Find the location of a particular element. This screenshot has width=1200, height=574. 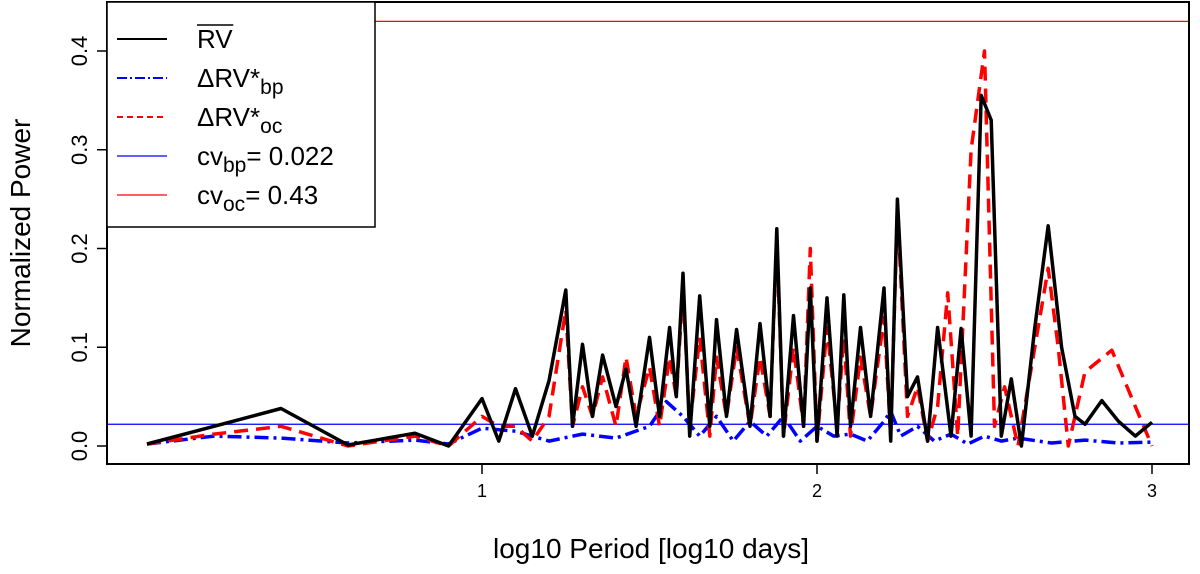

legend-label-2: ΔRV*oc is located at coordinates (239, 120).